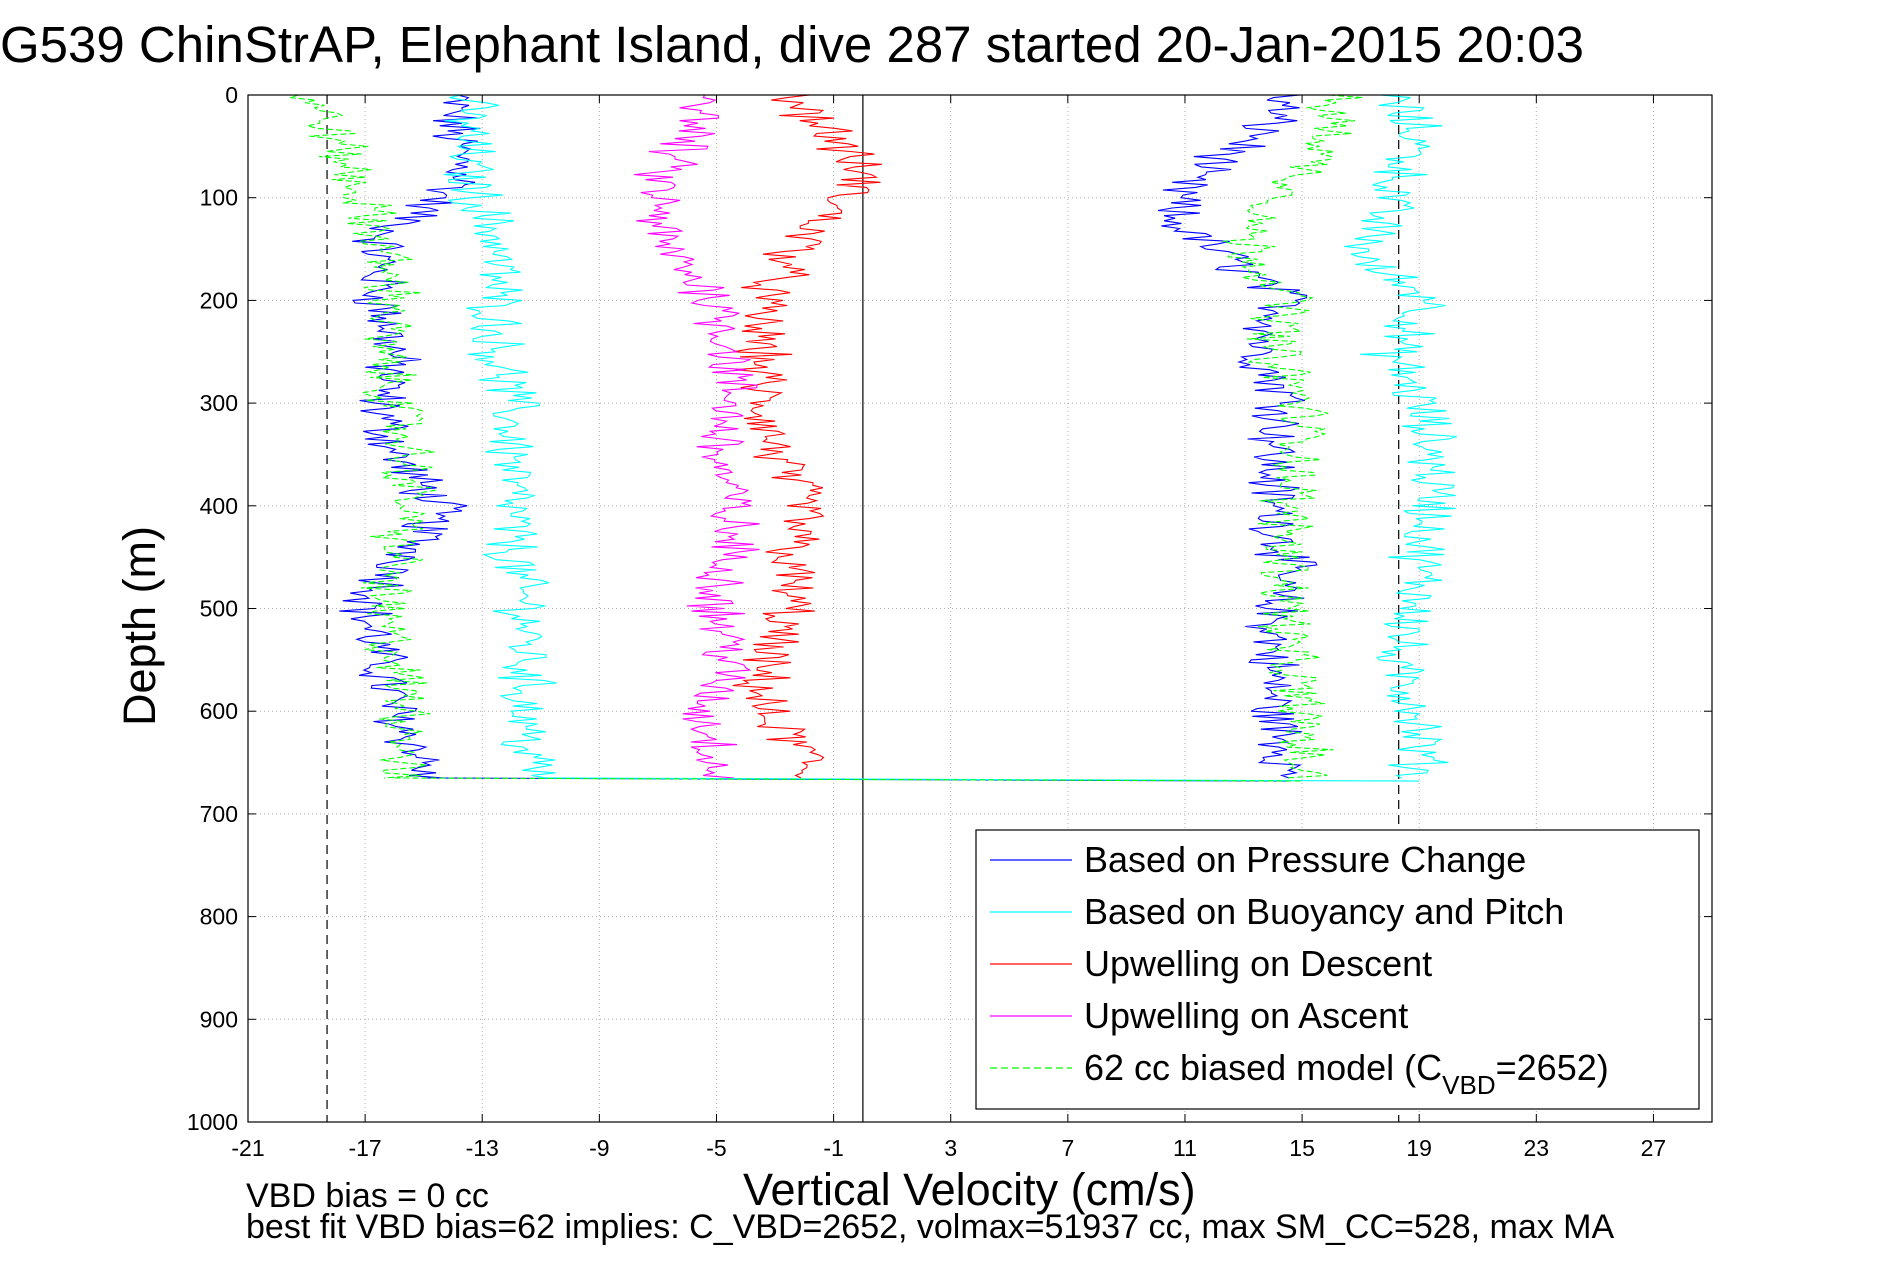 This screenshot has height=1262, width=1891. What do you see at coordinates (1324, 911) in the screenshot?
I see `legend-label-based-on-buoyancy-and-pitch: Based on Buoyancy and Pitch` at bounding box center [1324, 911].